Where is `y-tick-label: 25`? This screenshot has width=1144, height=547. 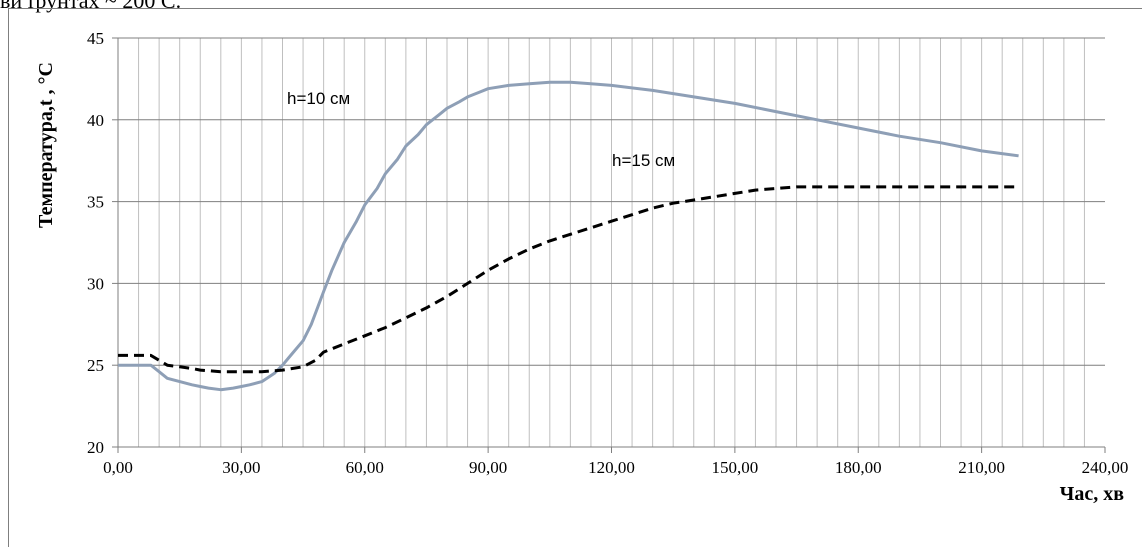 y-tick-label: 25 is located at coordinates (95, 365).